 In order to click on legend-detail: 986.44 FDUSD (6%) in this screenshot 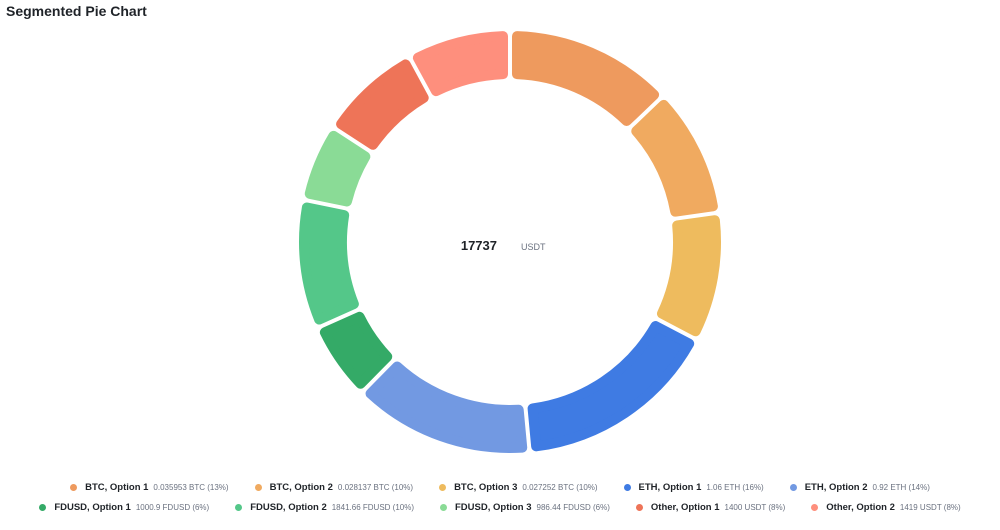, I will do `click(573, 507)`.